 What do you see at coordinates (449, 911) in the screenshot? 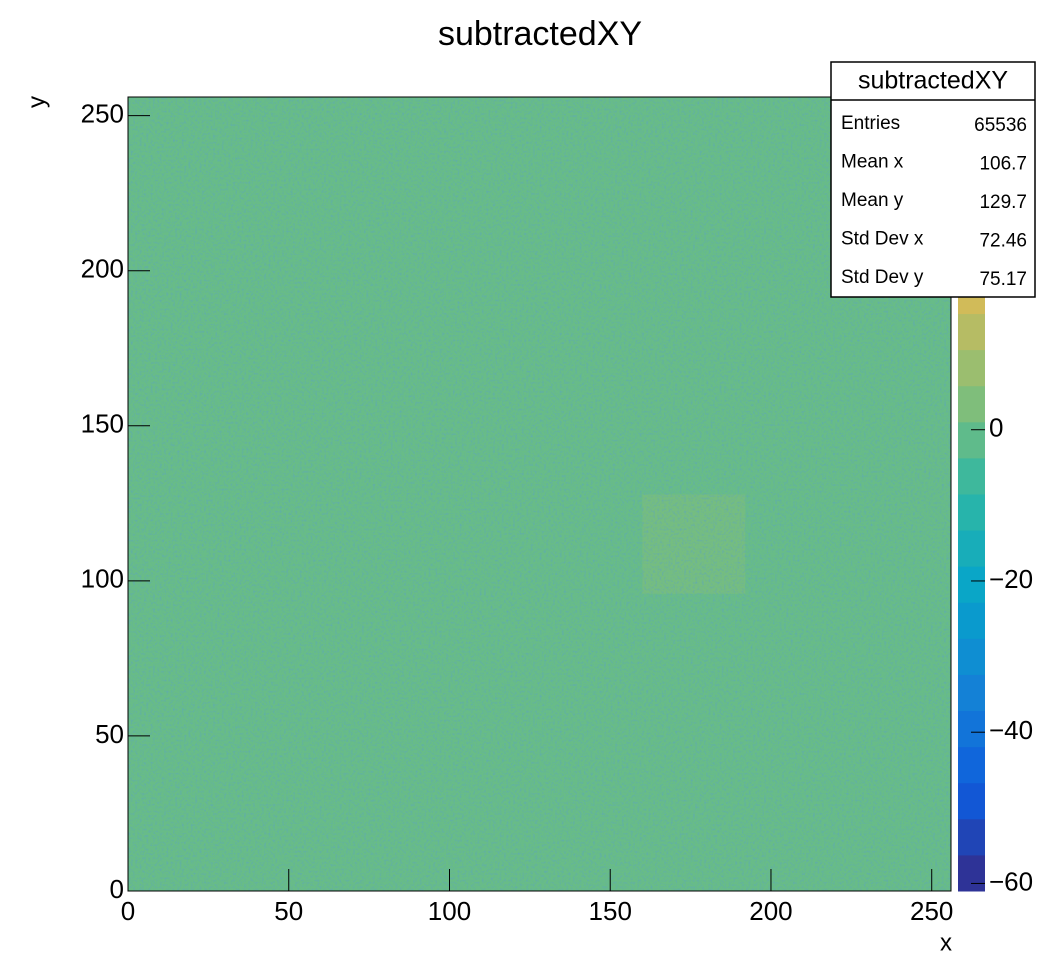
I see `x-tick-label: 100` at bounding box center [449, 911].